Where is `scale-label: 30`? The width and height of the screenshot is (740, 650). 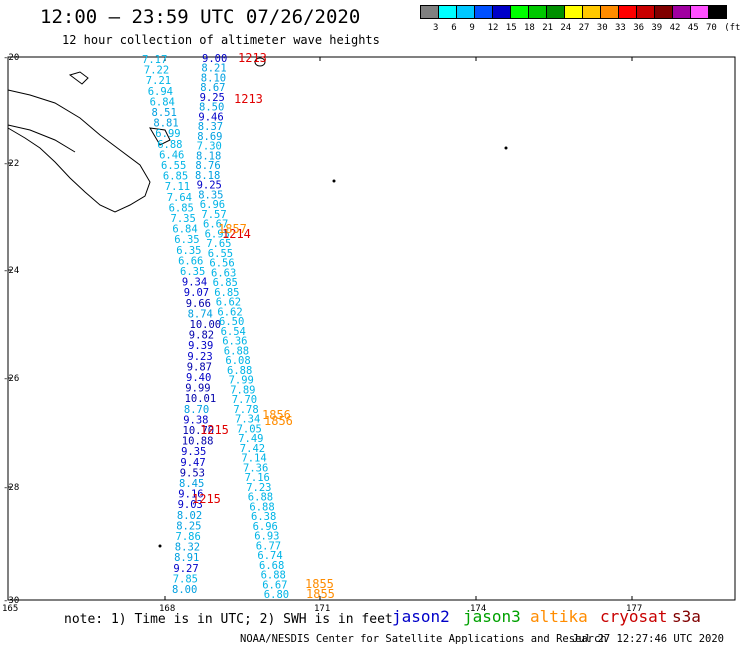 scale-label: 30 is located at coordinates (602, 28).